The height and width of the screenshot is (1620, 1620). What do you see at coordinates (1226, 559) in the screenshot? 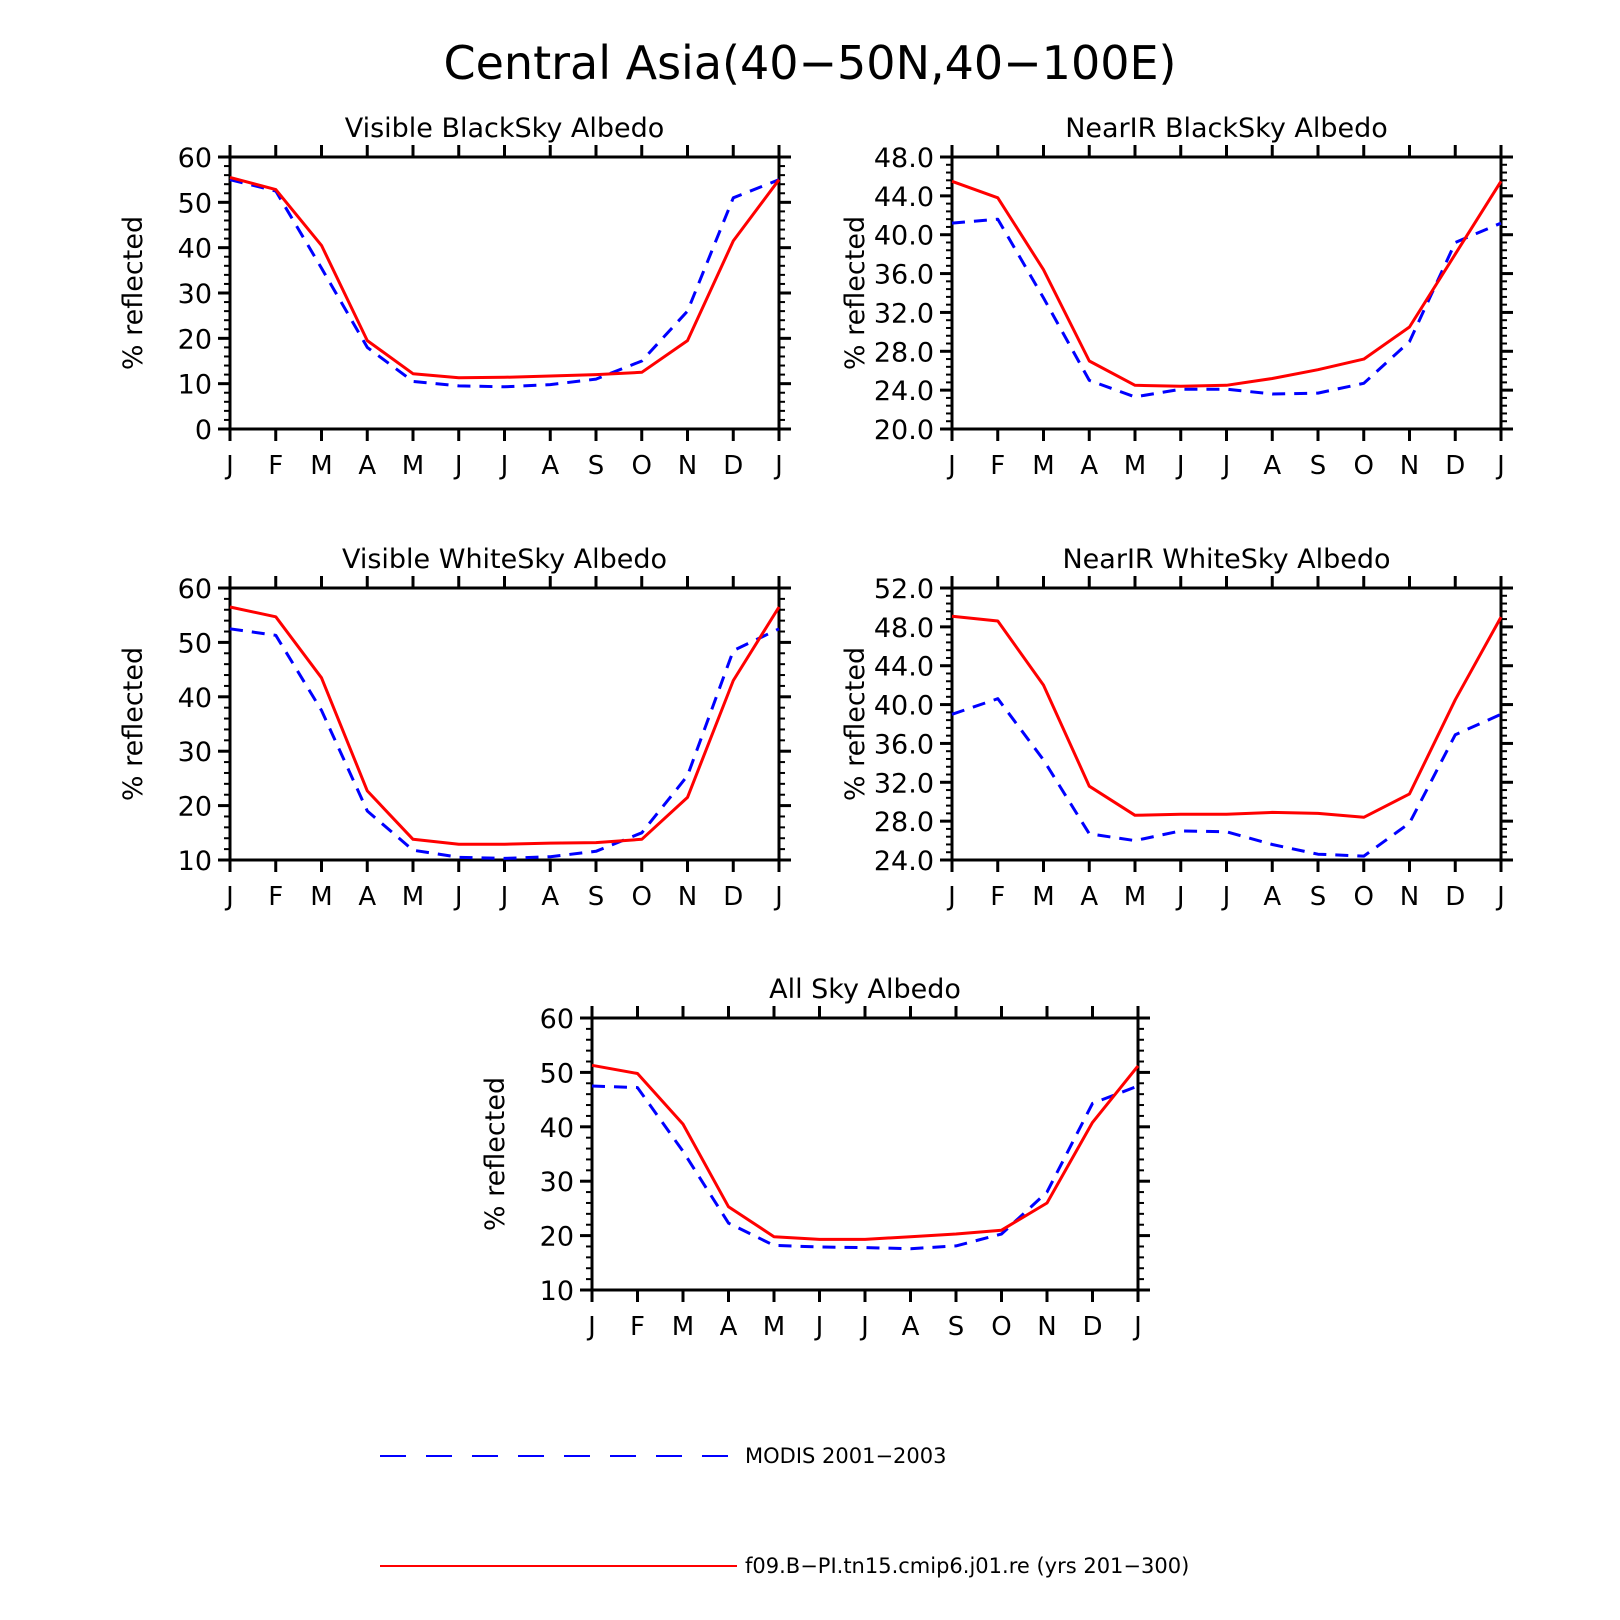
I see `panel-title: NearIR WhiteSky Albedo` at bounding box center [1226, 559].